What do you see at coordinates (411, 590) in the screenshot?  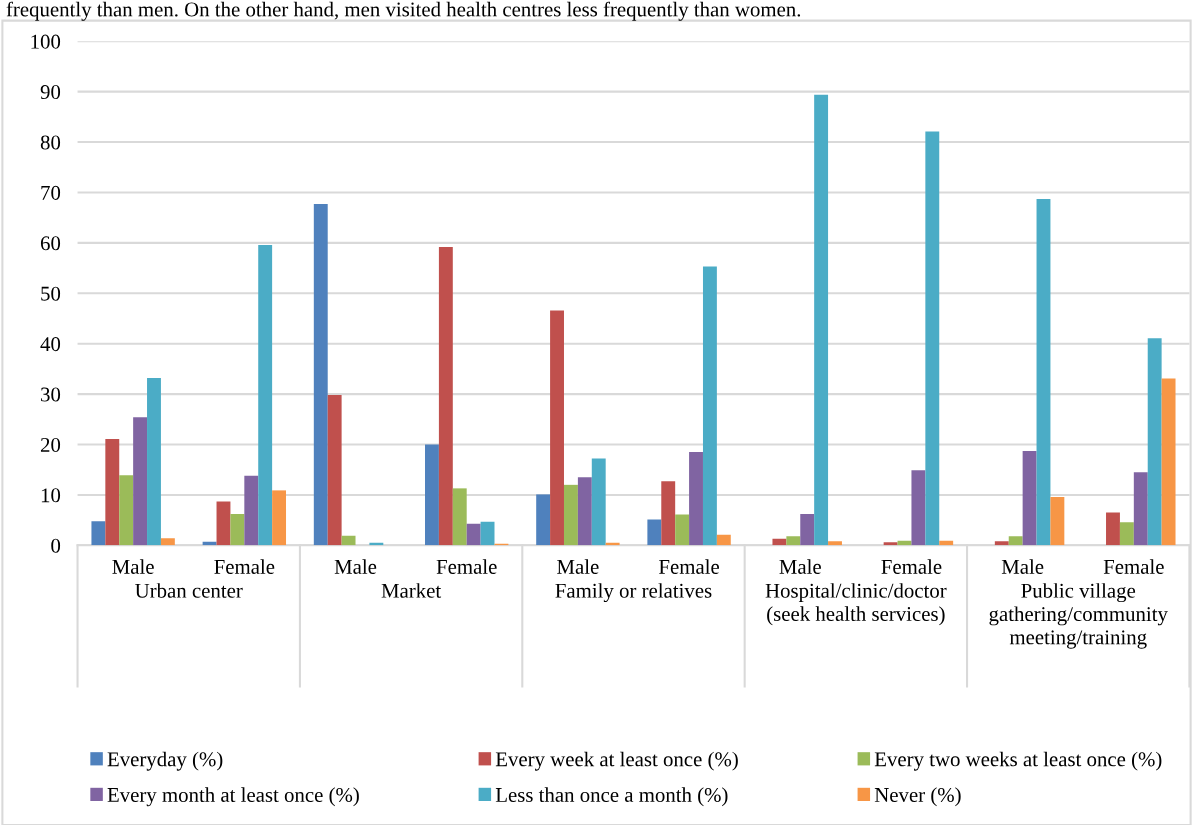 I see `text: Market` at bounding box center [411, 590].